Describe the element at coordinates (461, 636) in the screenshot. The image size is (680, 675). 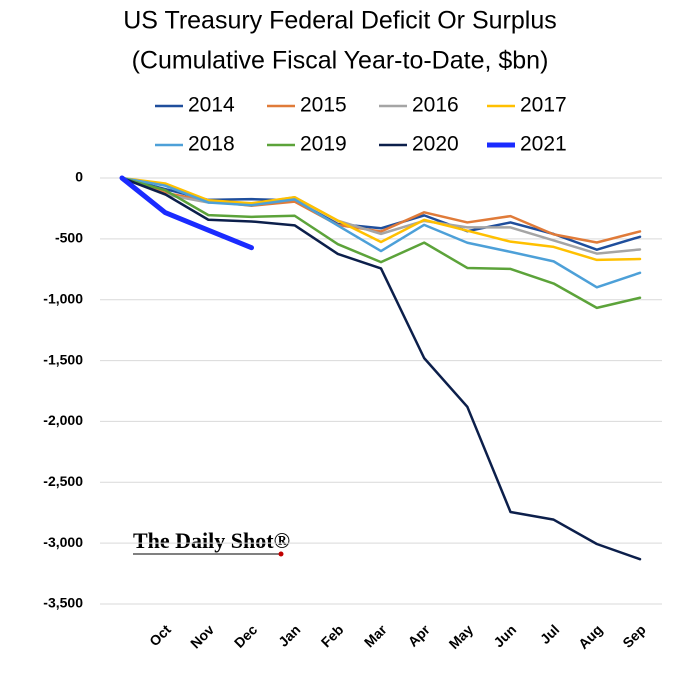
I see `x-tick-label: May` at that location.